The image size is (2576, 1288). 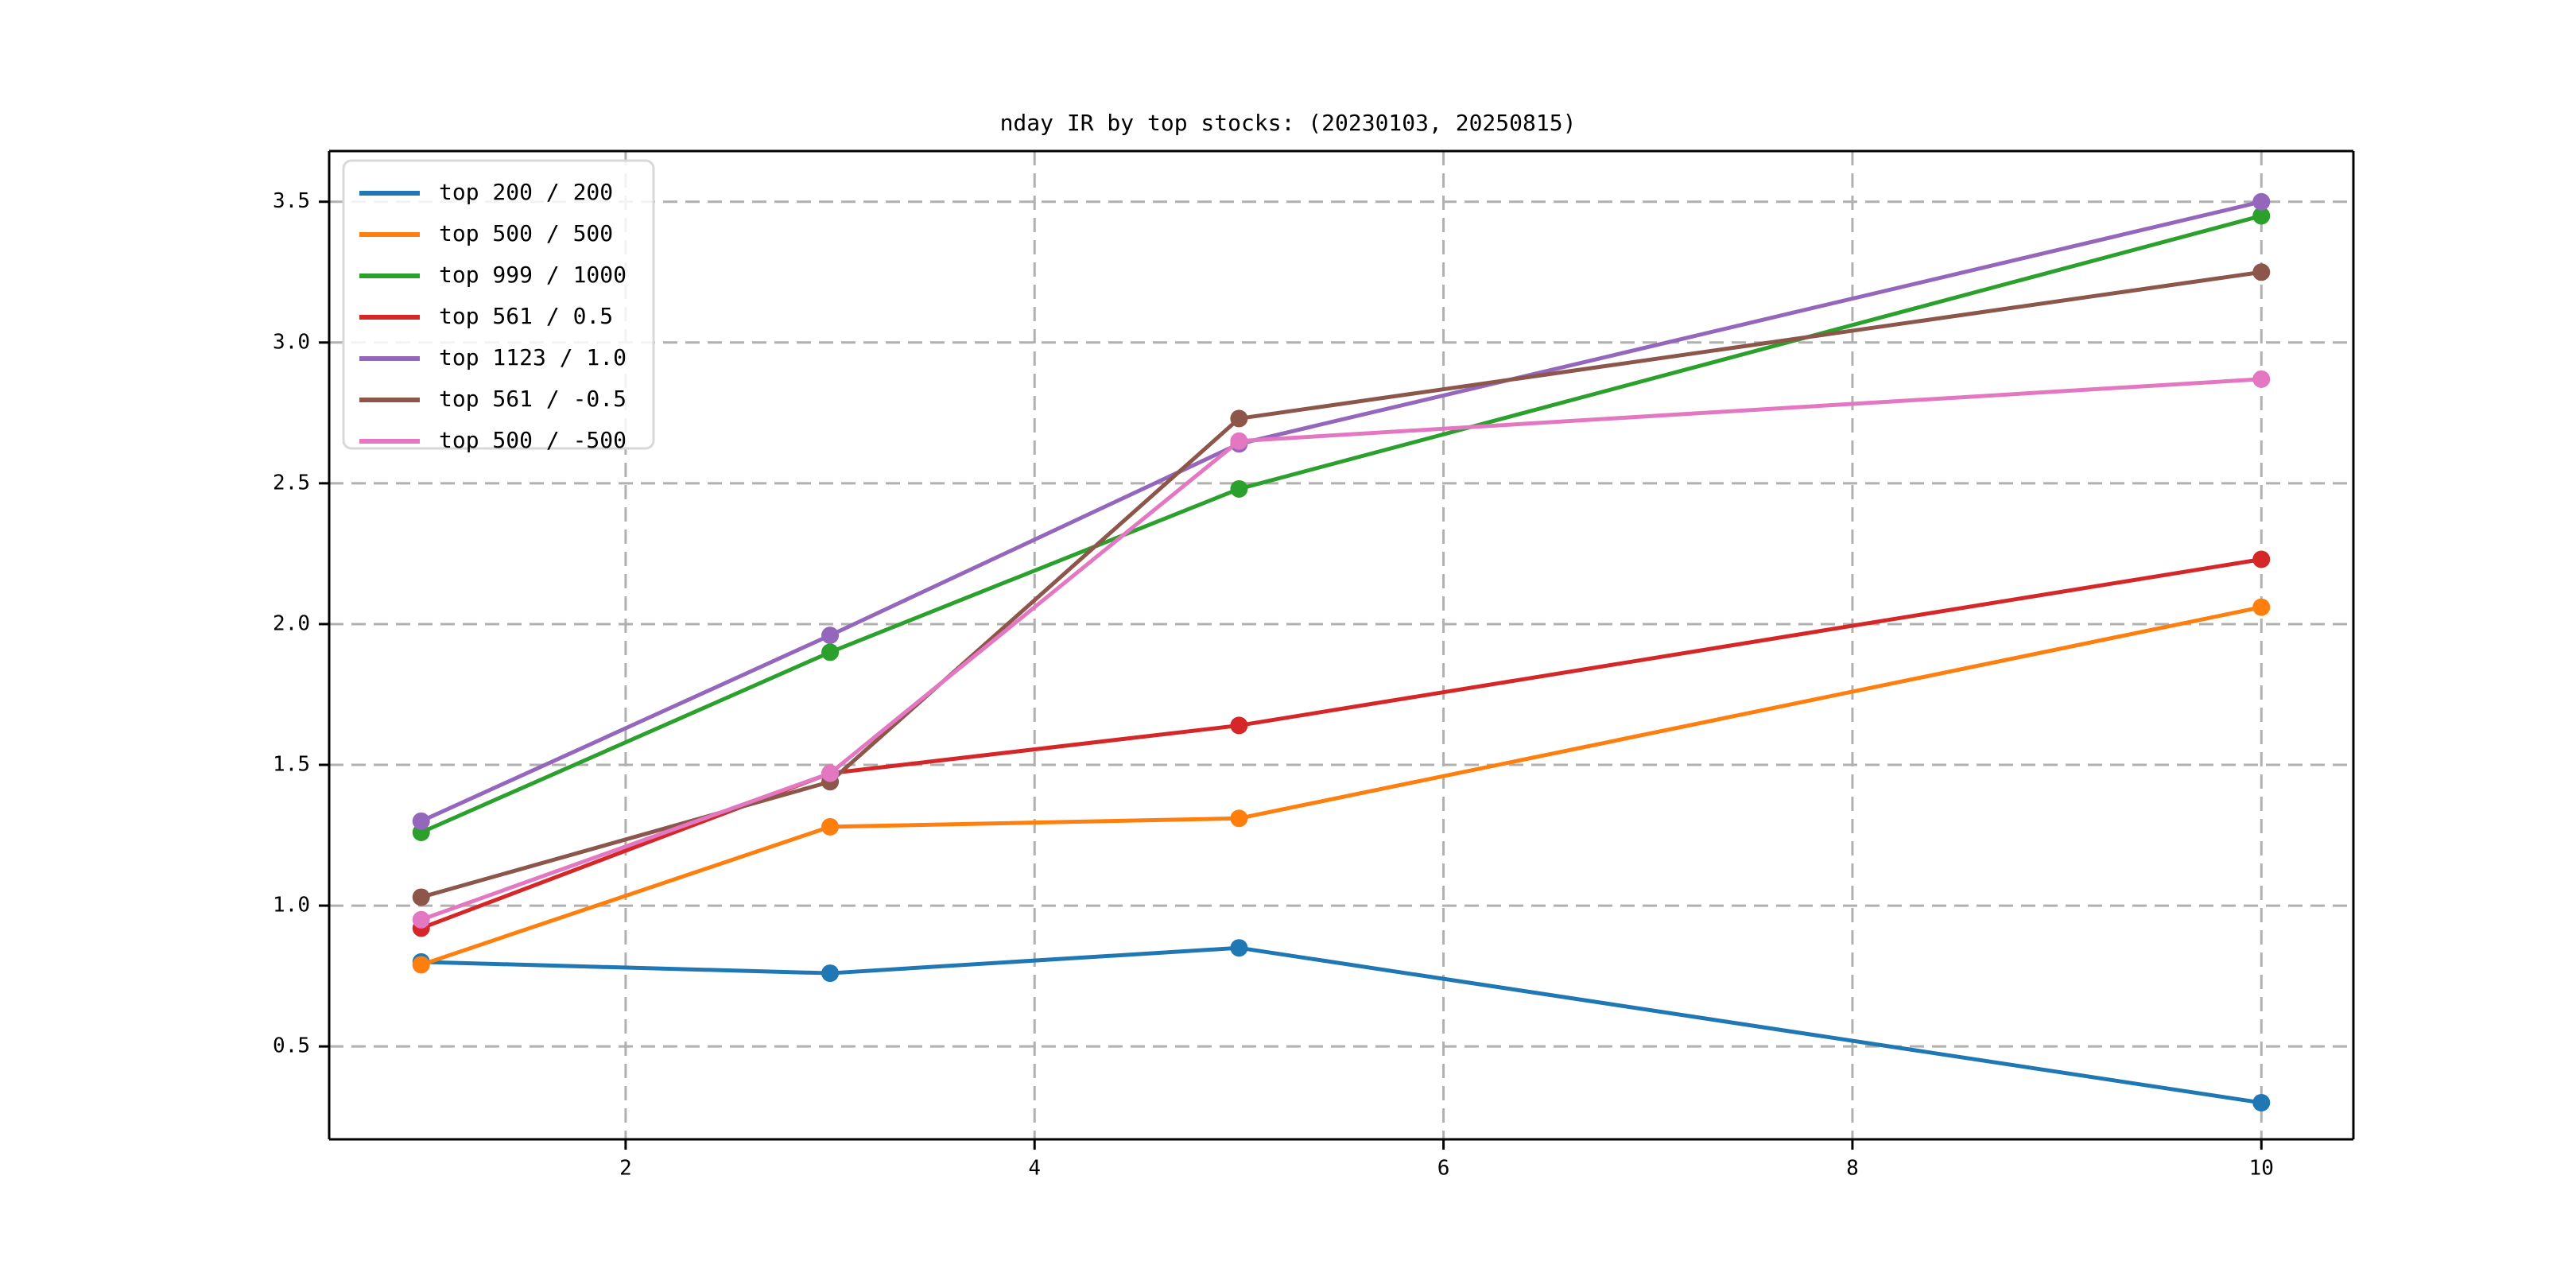 What do you see at coordinates (526, 233) in the screenshot?
I see `legend-label: top 500 / 500` at bounding box center [526, 233].